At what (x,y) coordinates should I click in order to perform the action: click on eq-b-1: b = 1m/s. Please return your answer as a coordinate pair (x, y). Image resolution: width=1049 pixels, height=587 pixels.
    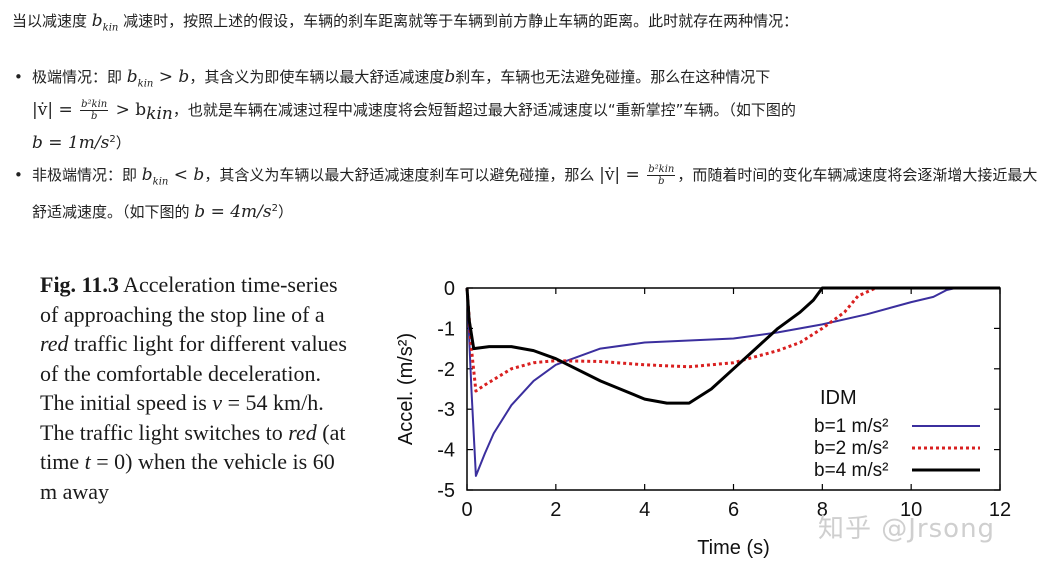
    Looking at the image, I should click on (71, 143).